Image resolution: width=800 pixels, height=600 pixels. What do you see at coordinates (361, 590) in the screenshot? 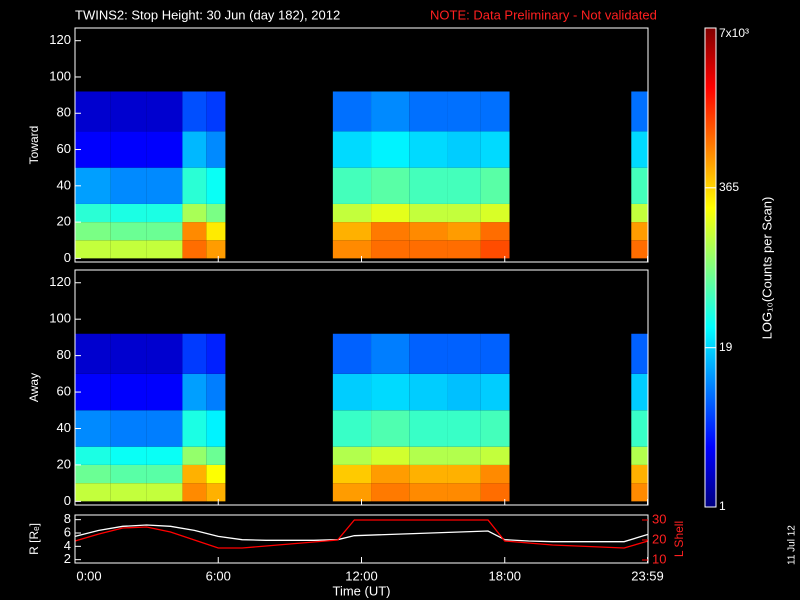
I see `x-axis-label: Time (UT)` at bounding box center [361, 590].